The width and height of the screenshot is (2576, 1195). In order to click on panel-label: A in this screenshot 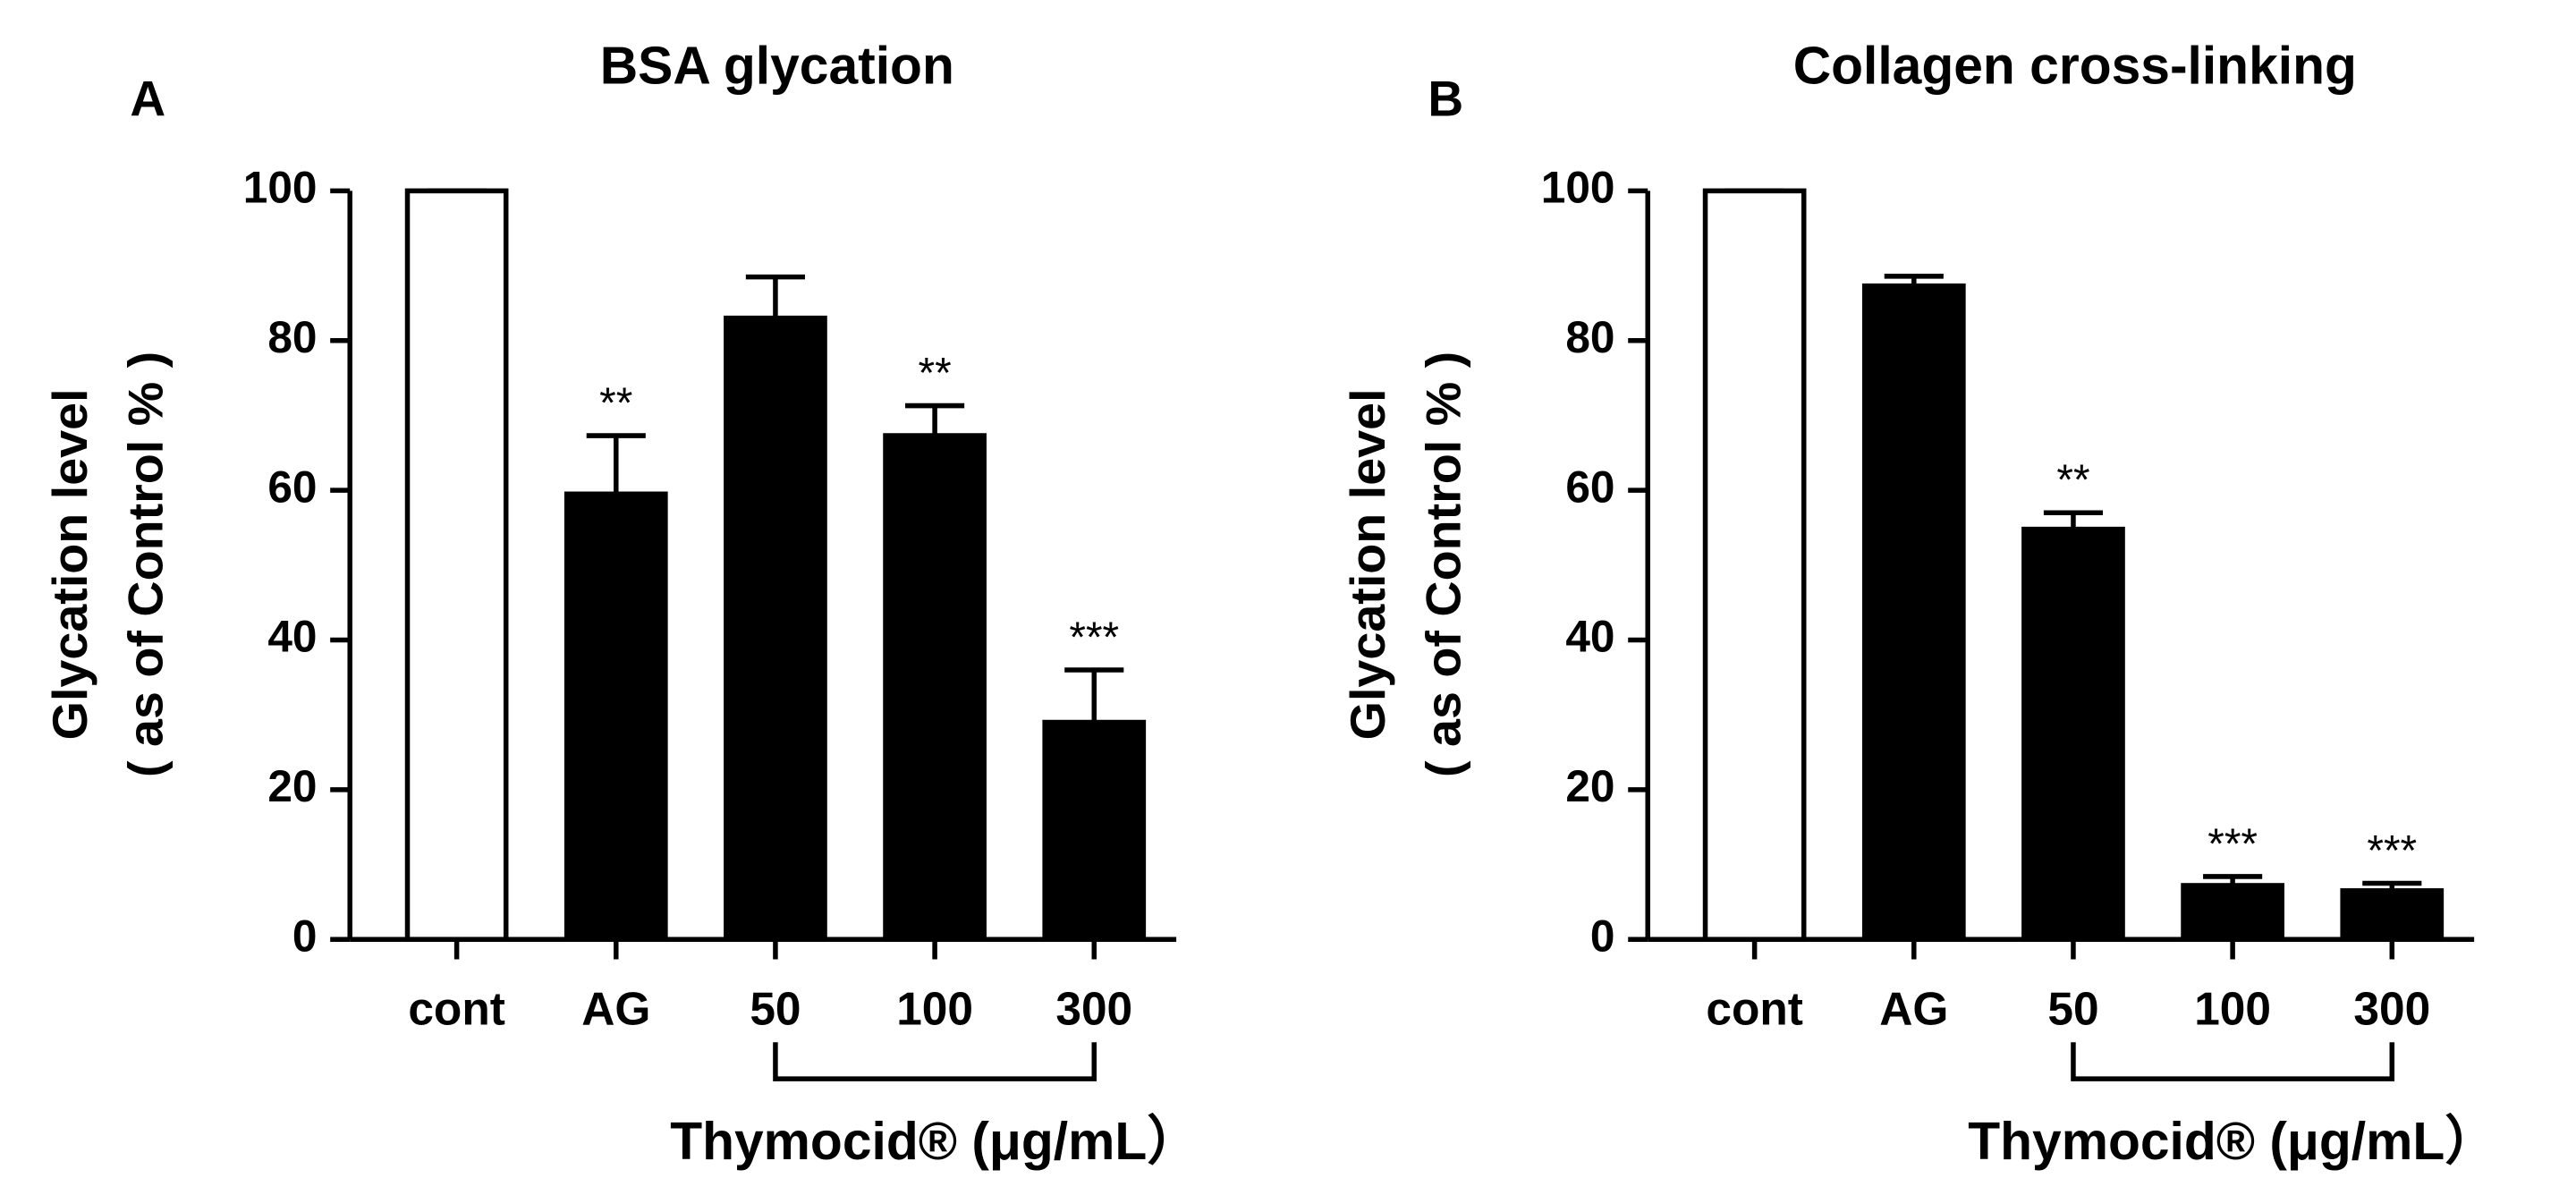, I will do `click(147, 98)`.